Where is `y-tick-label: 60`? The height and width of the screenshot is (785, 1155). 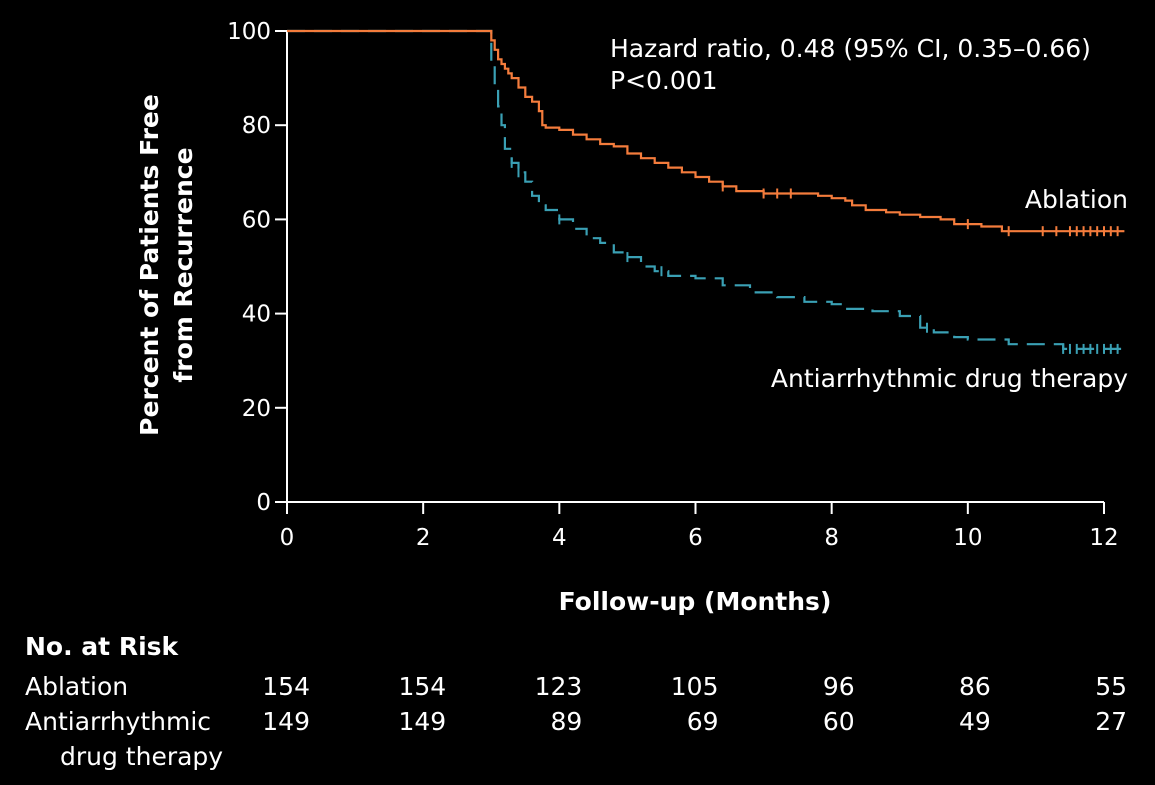
y-tick-label: 60 is located at coordinates (256, 220).